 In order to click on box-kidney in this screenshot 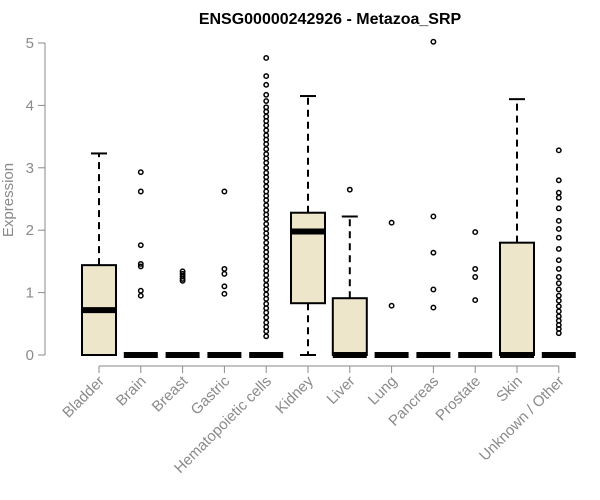, I will do `click(308, 225)`.